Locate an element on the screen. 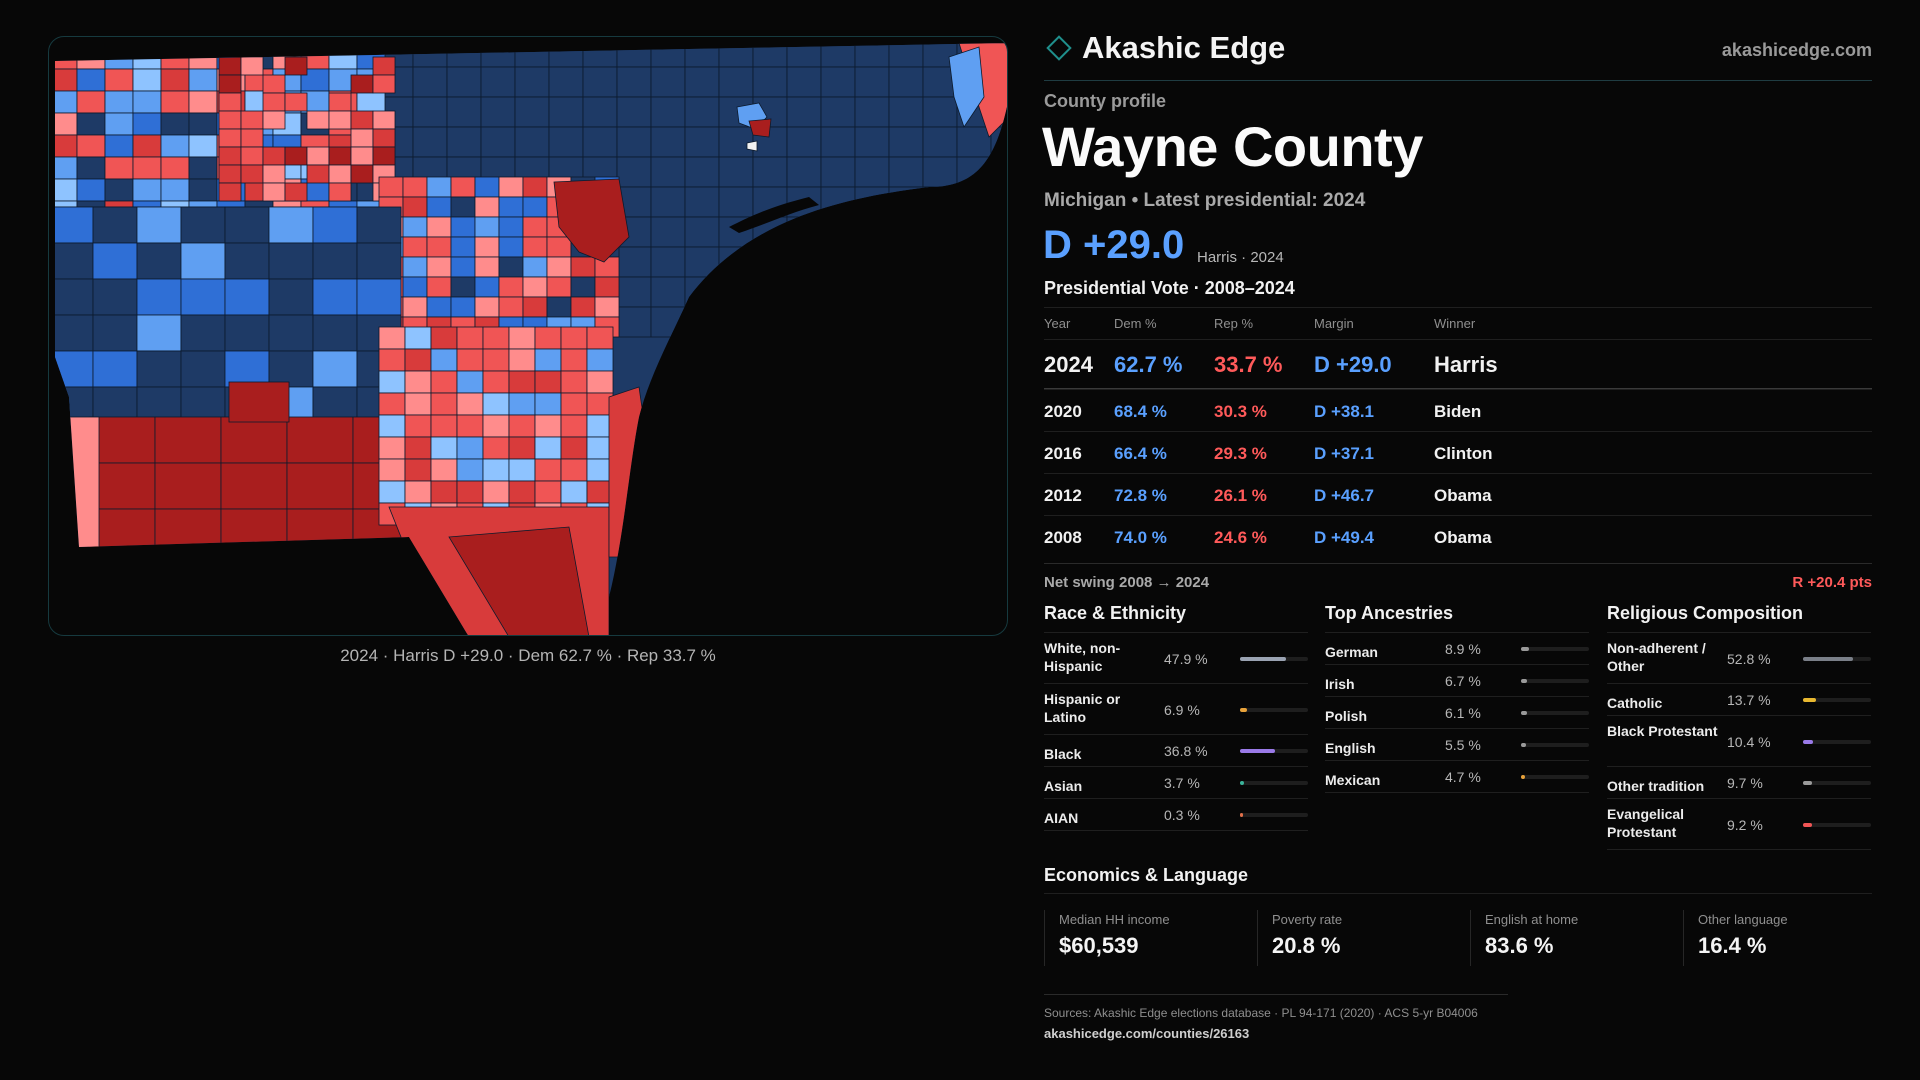 Image resolution: width=1920 pixels, height=1080 pixels. grosse-pointe is located at coordinates (966, 87).